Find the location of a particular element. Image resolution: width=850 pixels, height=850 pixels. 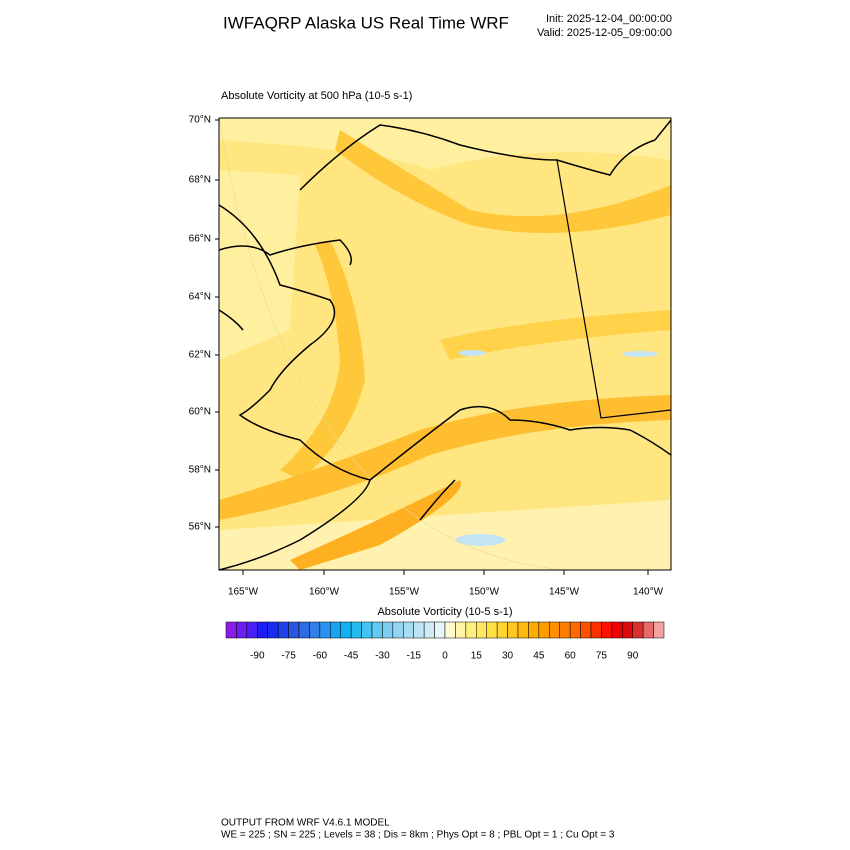

colorbar-tick-label: -15 is located at coordinates (413, 656).